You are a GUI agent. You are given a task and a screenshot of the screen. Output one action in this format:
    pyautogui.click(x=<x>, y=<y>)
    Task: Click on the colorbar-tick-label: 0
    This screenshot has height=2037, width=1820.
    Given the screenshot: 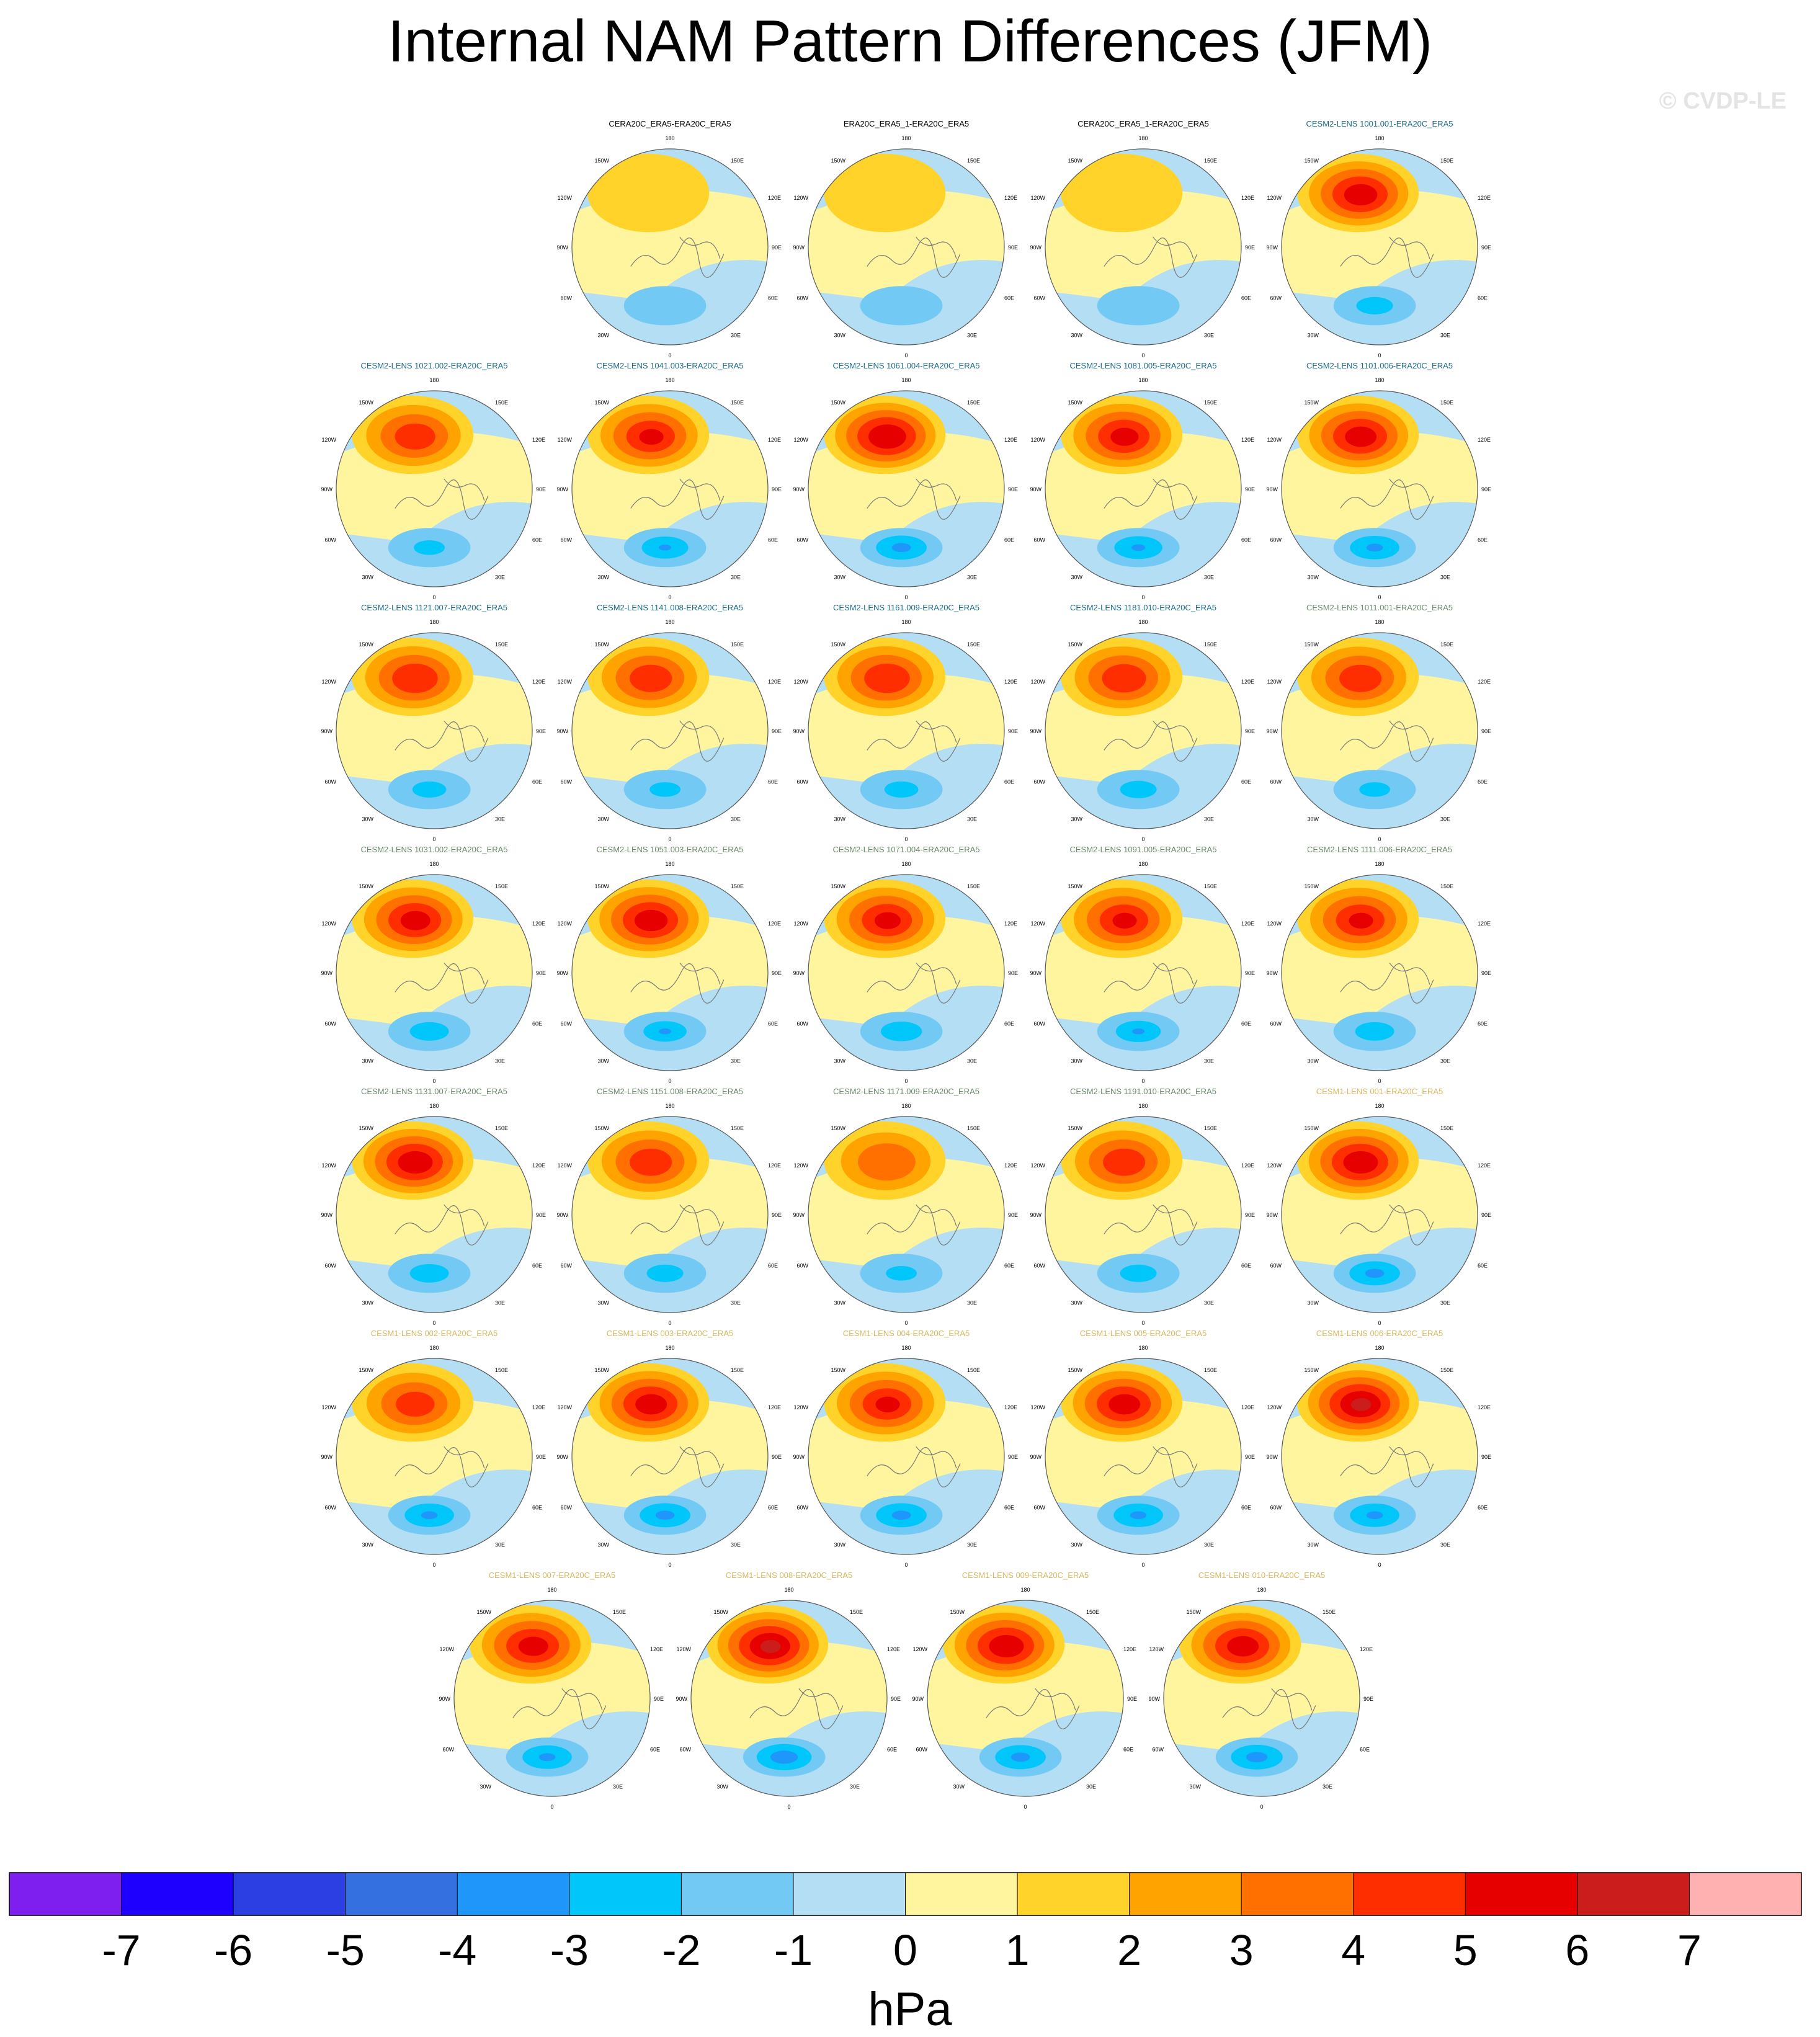 What is the action you would take?
    pyautogui.click(x=905, y=1950)
    